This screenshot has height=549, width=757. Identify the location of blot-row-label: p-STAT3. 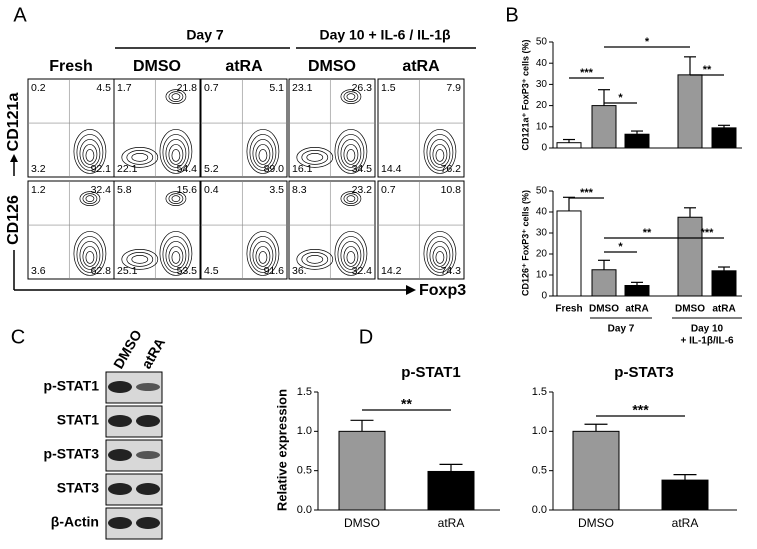
(72, 454).